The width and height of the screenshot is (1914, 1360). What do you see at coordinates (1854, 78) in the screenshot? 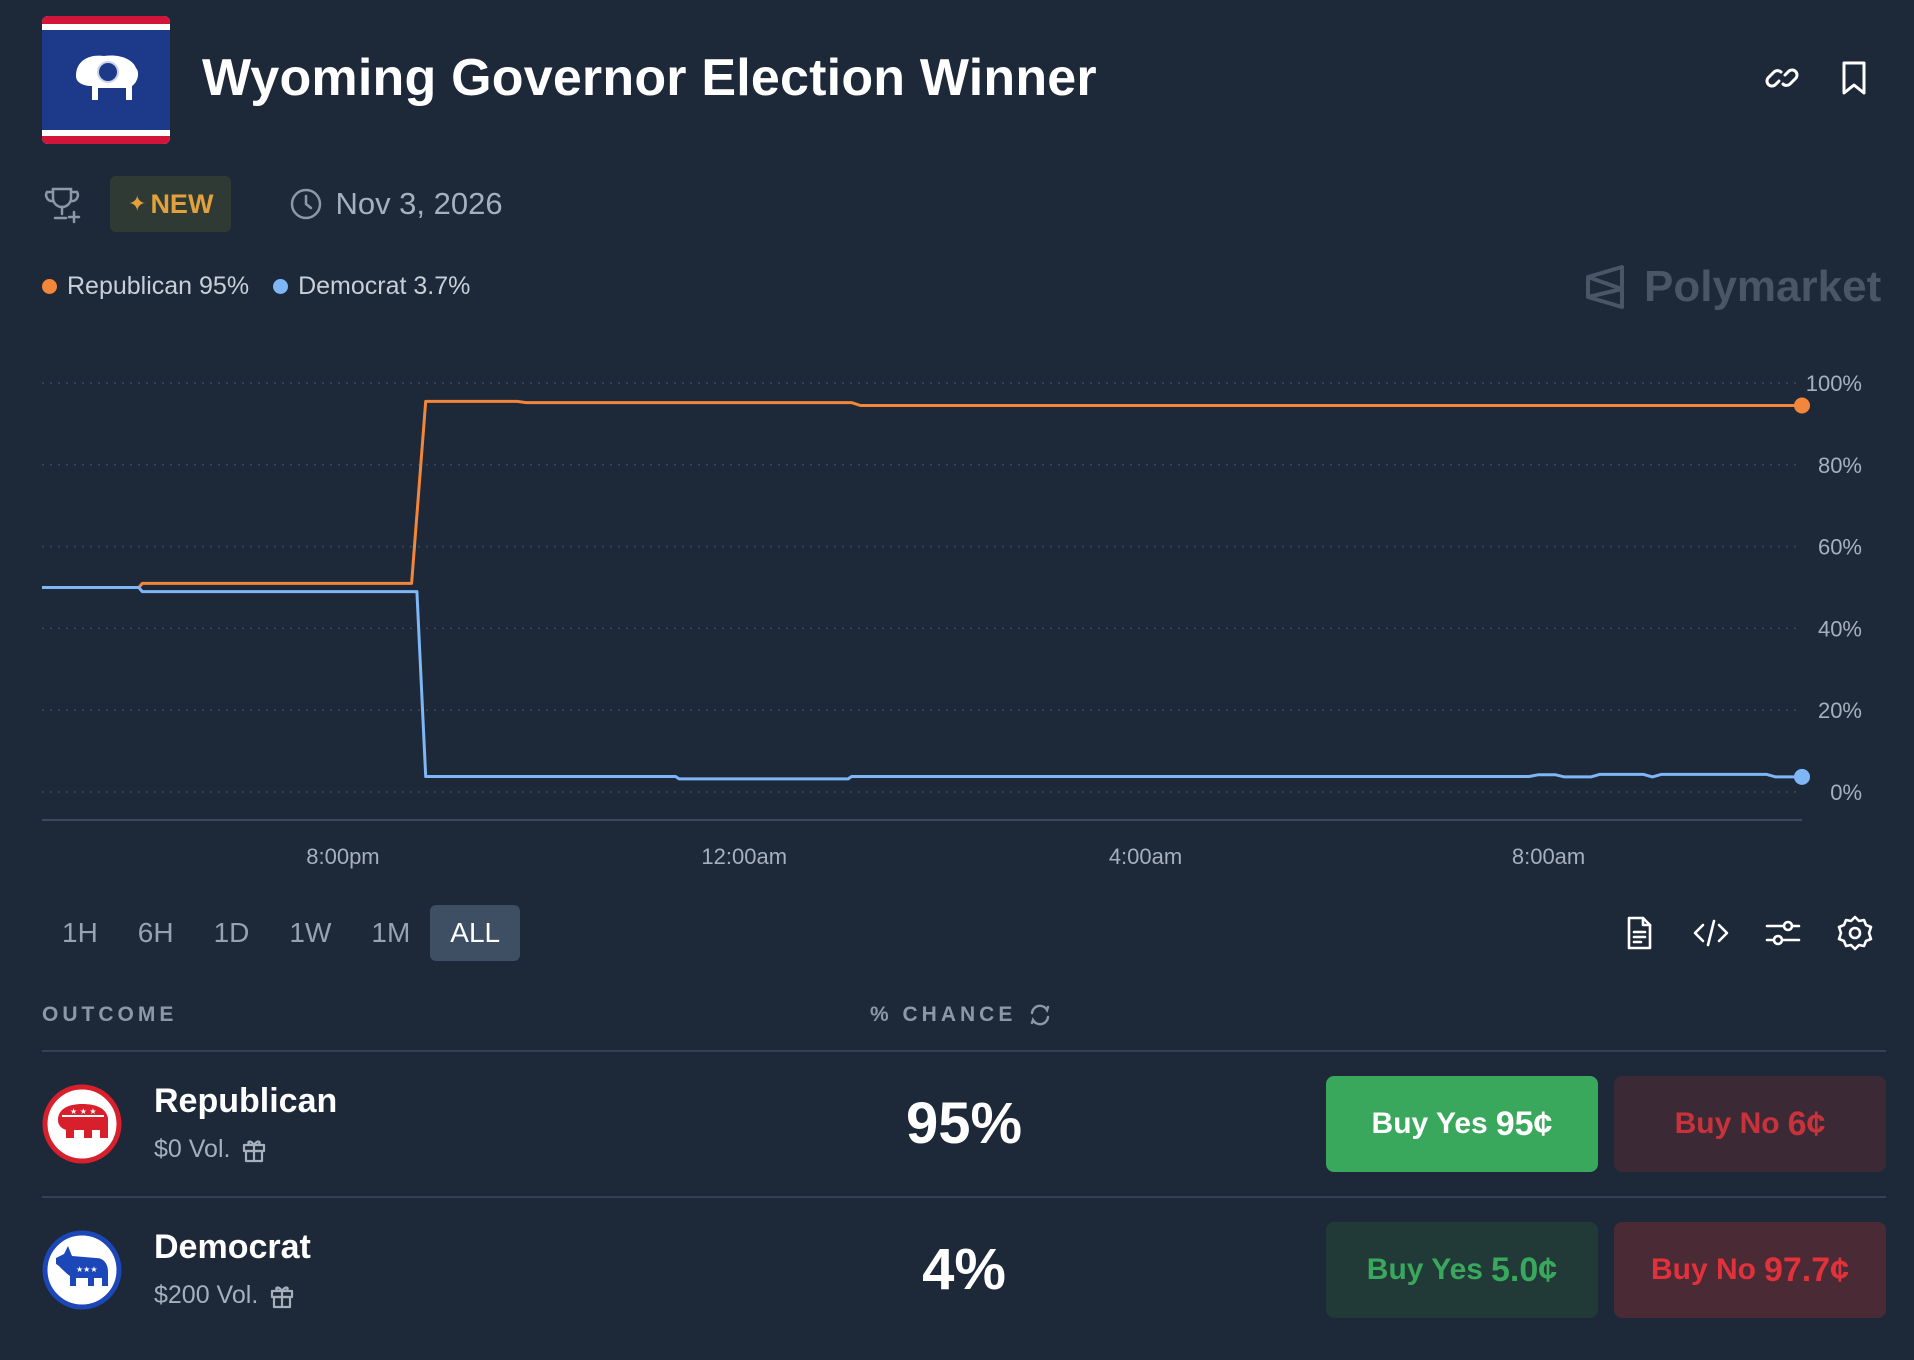
I see `bookmark-icon` at bounding box center [1854, 78].